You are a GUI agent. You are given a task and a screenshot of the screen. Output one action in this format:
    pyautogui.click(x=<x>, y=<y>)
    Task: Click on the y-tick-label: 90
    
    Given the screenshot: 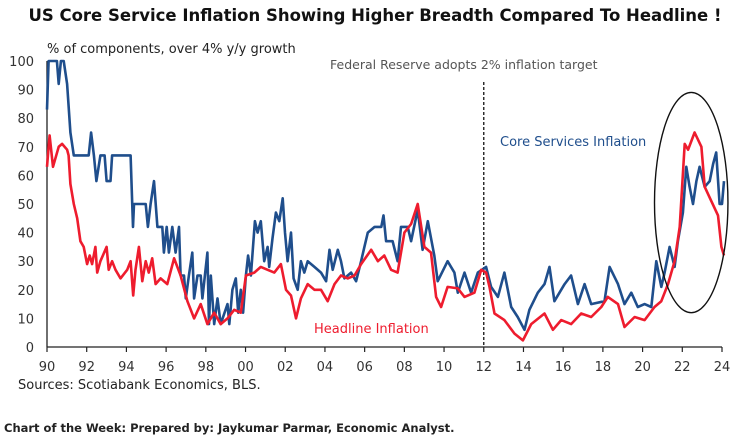 What is the action you would take?
    pyautogui.click(x=25, y=91)
    